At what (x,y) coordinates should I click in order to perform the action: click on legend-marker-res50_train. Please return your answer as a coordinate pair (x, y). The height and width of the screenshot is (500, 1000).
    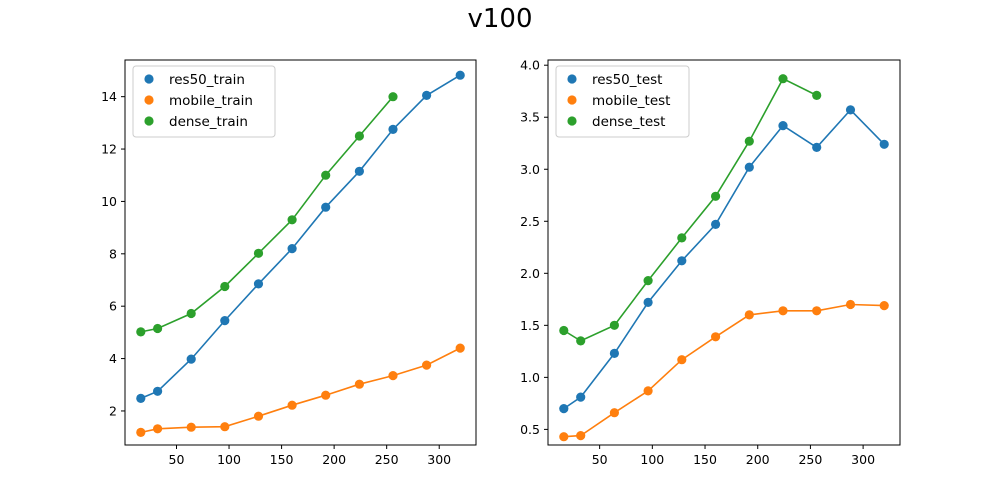
    Looking at the image, I should click on (149, 79).